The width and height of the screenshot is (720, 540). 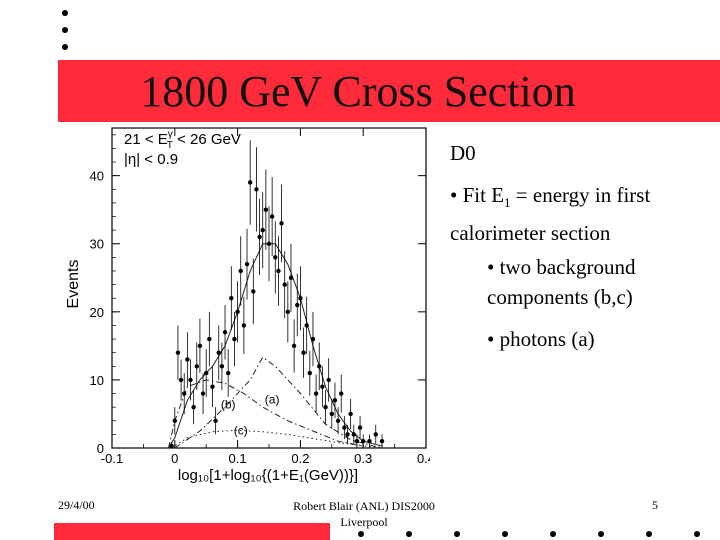 I want to click on cut-label-1: 21 < Eγ T < 26 GeV, so click(x=182, y=140).